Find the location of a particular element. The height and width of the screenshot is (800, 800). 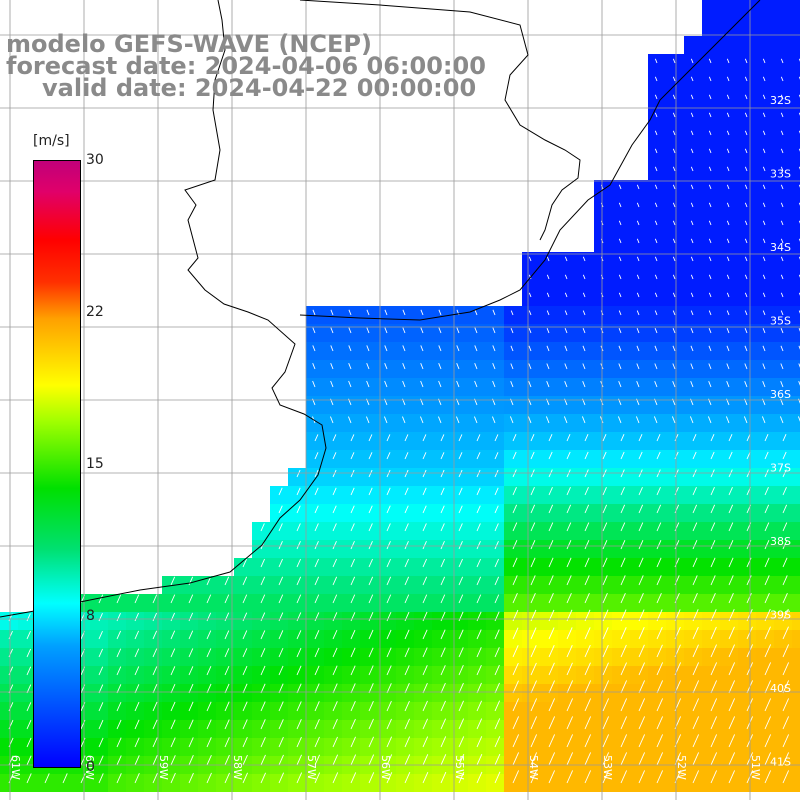

colorbar-tick: 15 is located at coordinates (95, 464).